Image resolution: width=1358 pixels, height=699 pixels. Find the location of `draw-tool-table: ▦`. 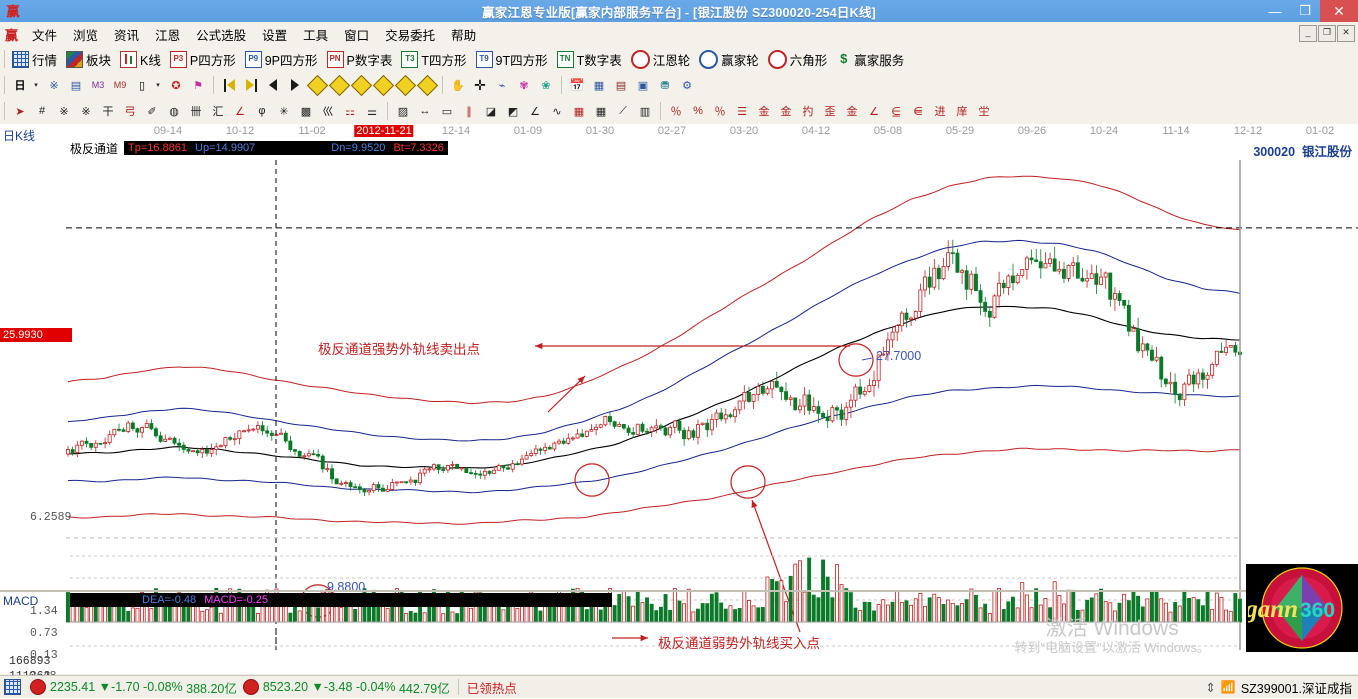

draw-tool-table: ▦ is located at coordinates (579, 111).